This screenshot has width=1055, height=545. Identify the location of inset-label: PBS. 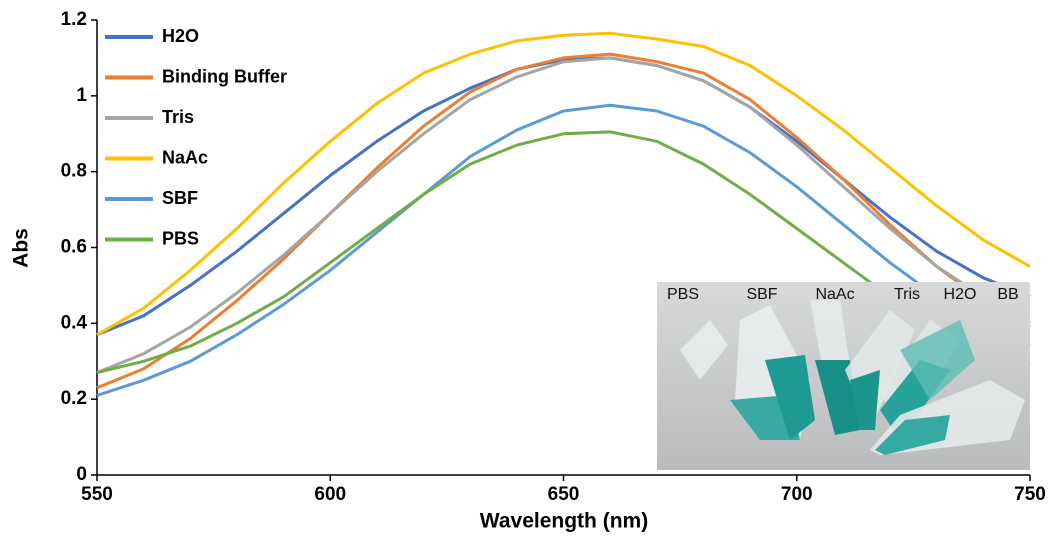
(683, 294).